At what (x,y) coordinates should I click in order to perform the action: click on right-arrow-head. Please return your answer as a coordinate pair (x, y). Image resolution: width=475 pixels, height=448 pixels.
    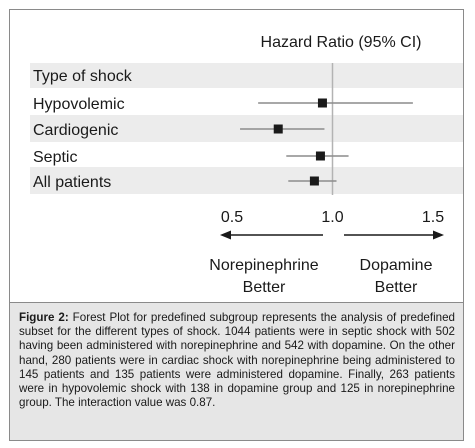
    Looking at the image, I should click on (438, 235).